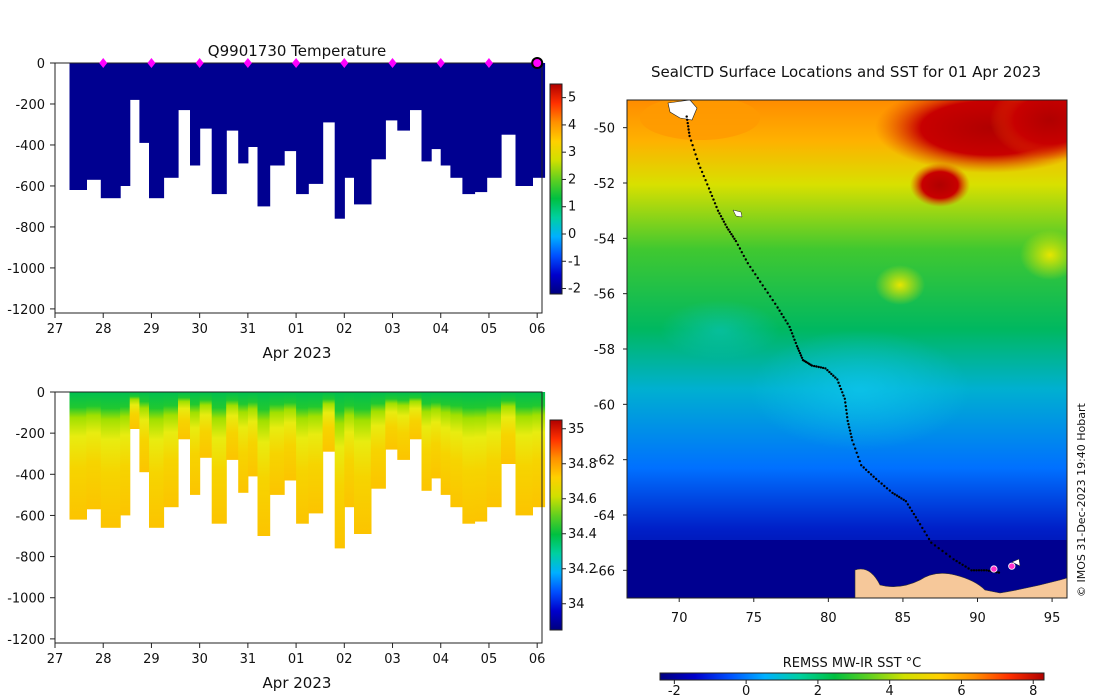 This screenshot has width=1100, height=700. I want to click on salinity-colorbar-ticks: 35 34.8 34.6 34.4 34.2 34, so click(579, 517).